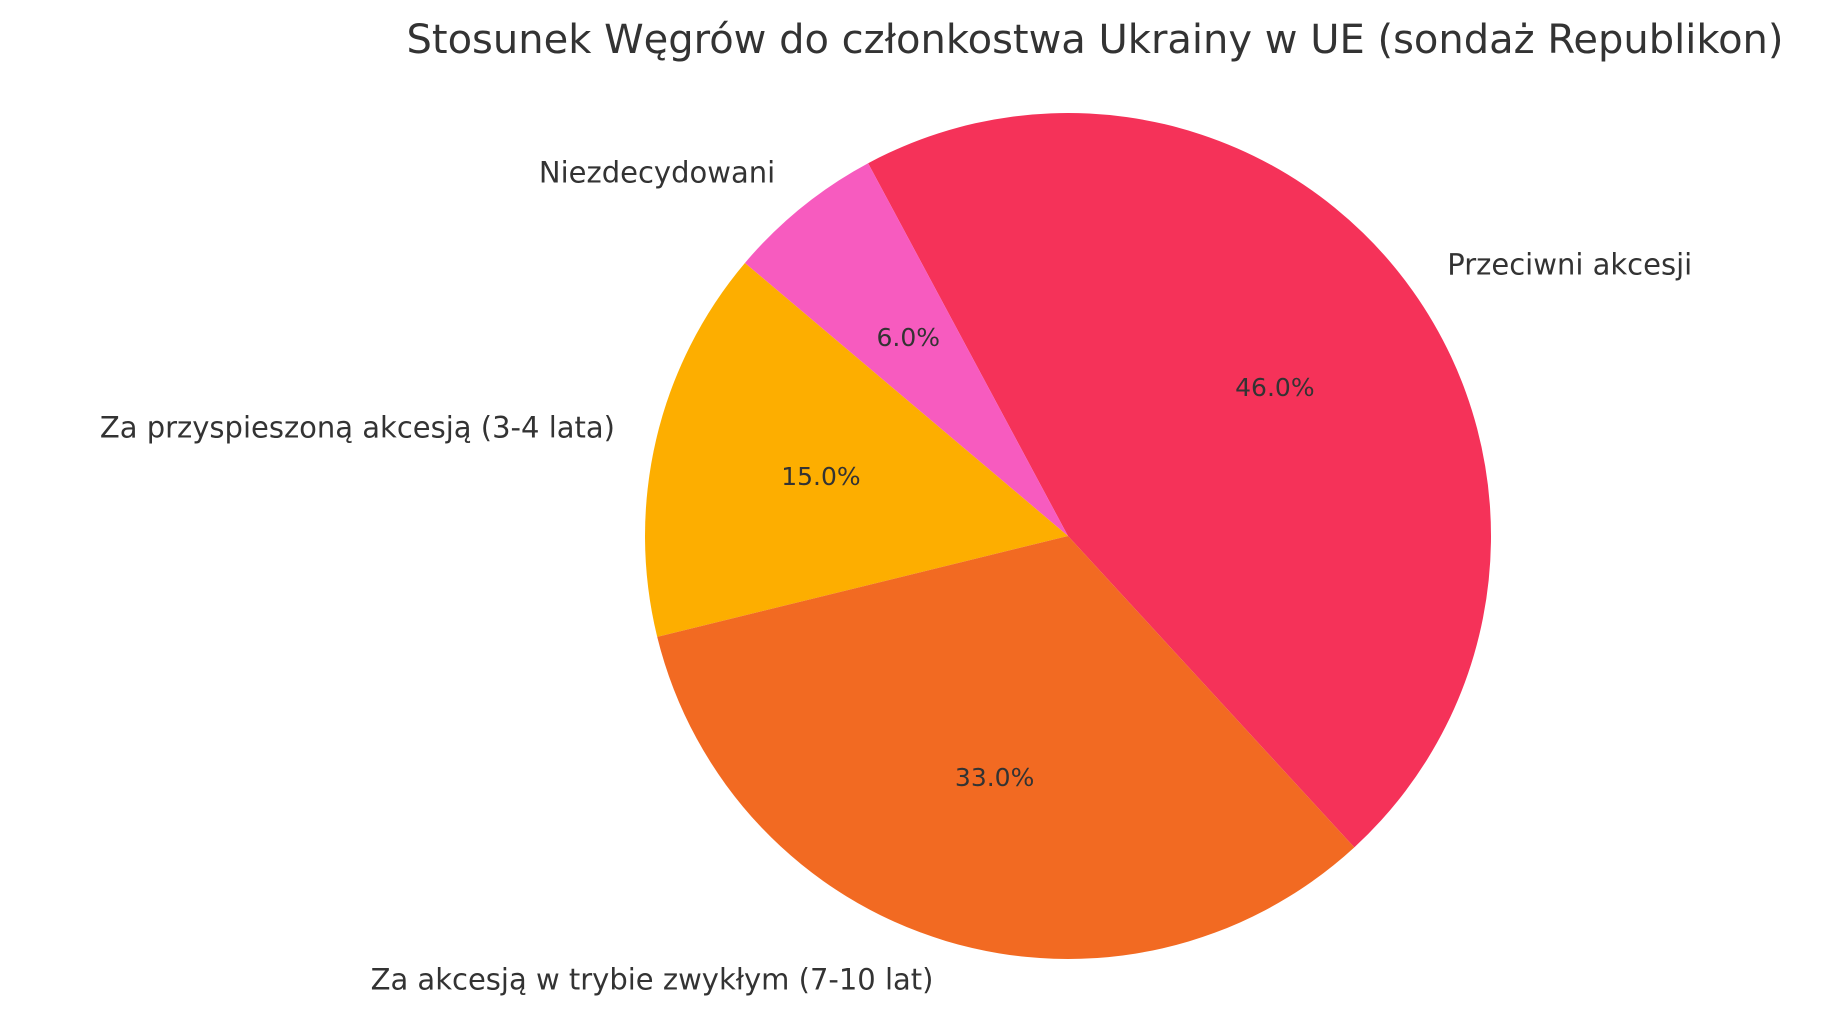 This screenshot has height=1016, width=1847. What do you see at coordinates (1569, 264) in the screenshot?
I see `slice-label: Przeciwni akcesji` at bounding box center [1569, 264].